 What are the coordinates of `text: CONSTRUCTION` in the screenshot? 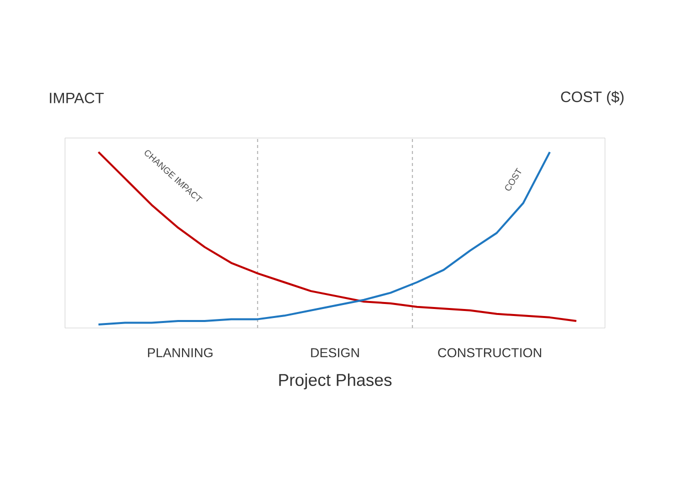 It's located at (490, 353).